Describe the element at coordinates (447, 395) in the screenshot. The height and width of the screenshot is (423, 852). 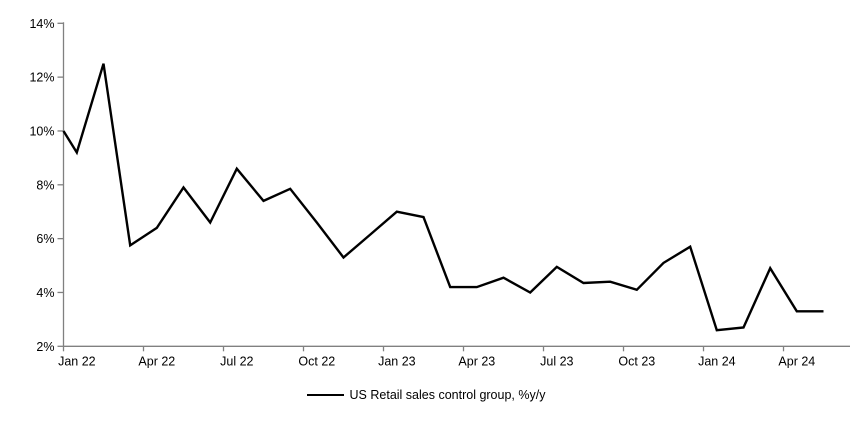
I see `legend-series-label: US Retail sales control group, %y/y` at that location.